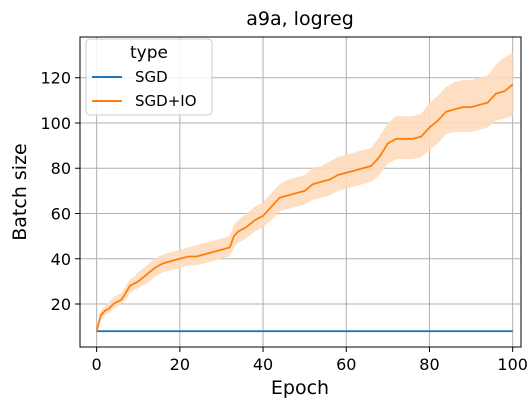 Image resolution: width=532 pixels, height=408 pixels. Describe the element at coordinates (55, 123) in the screenshot. I see `y-tick-label: 100` at that location.